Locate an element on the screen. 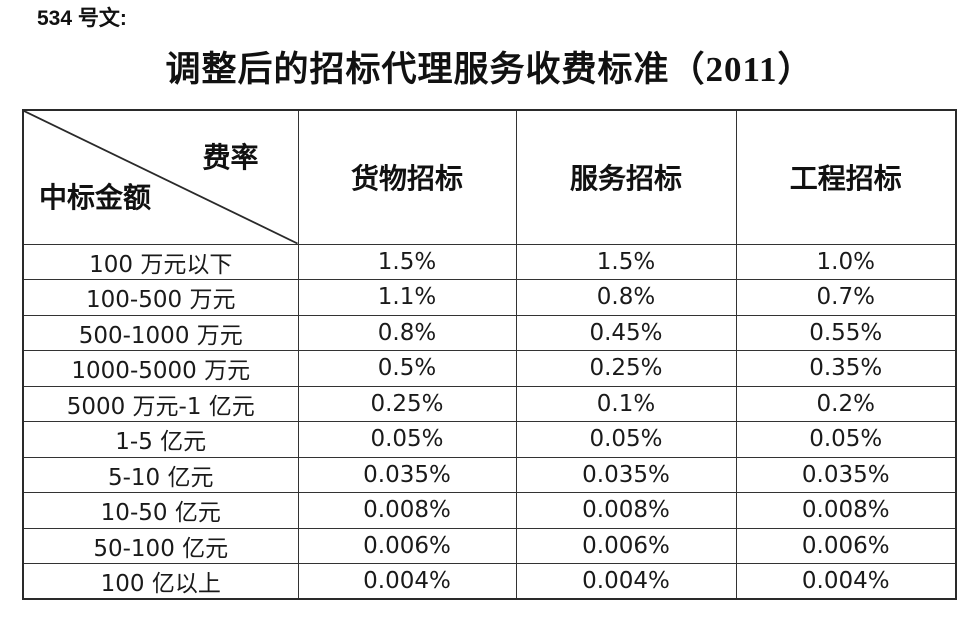  table-row: 1-5 亿元 0.05% 0.05% 0.05% is located at coordinates (489, 439).